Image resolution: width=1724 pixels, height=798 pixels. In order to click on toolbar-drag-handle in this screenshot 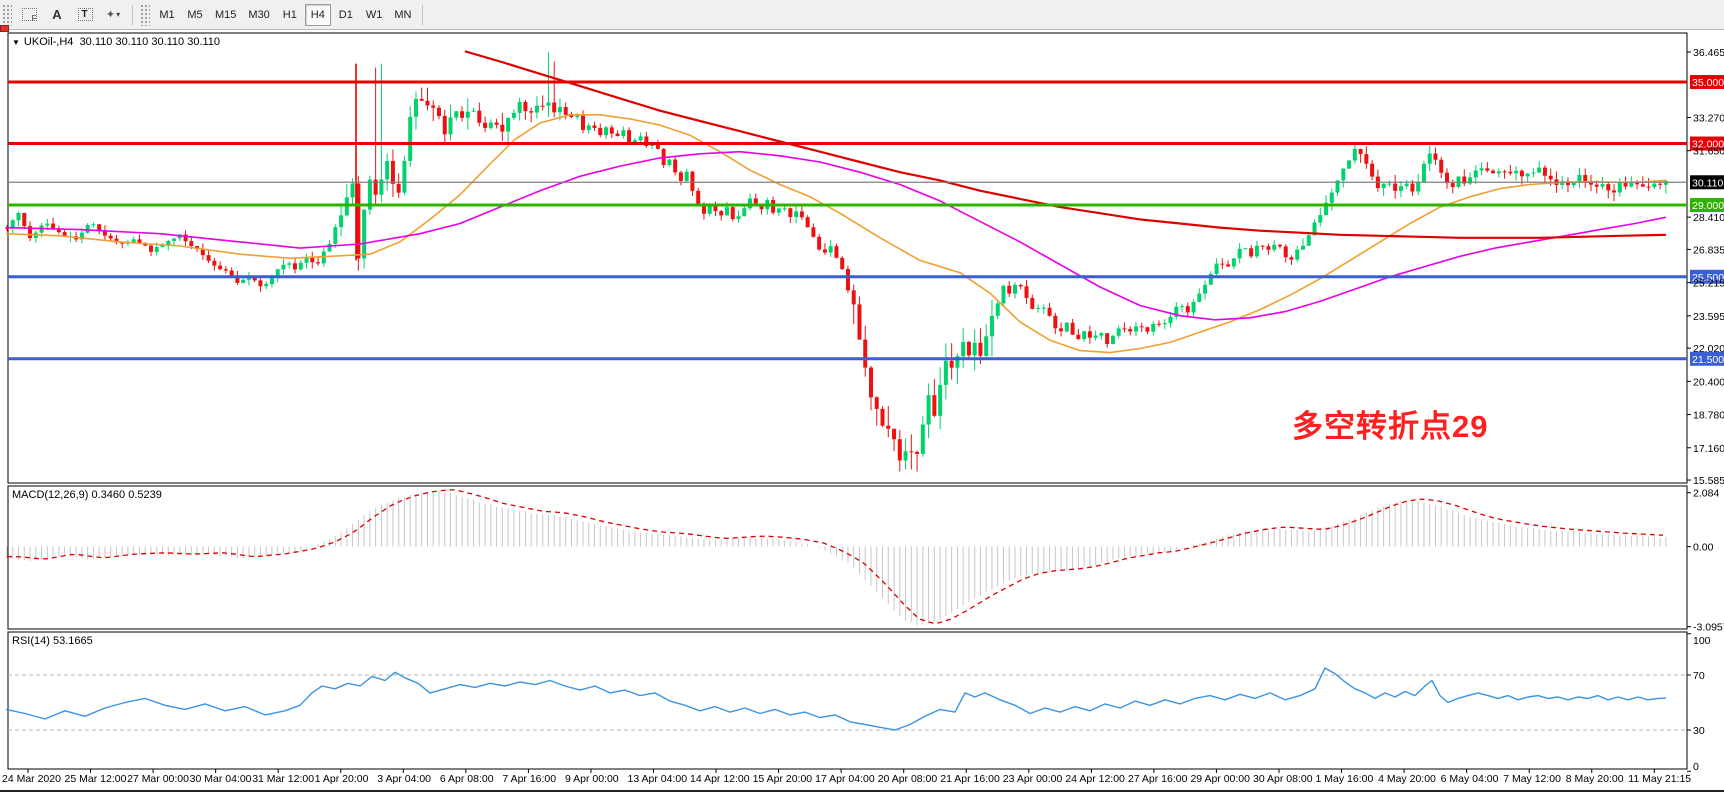, I will do `click(7, 14)`.